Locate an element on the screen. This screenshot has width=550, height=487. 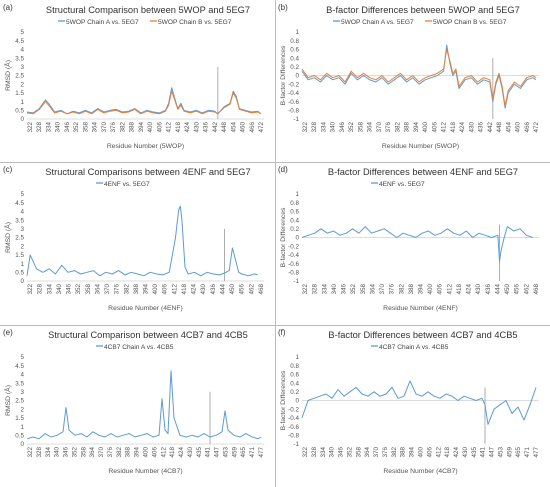
y-tick-label: 0.2 is located at coordinates (294, 229).